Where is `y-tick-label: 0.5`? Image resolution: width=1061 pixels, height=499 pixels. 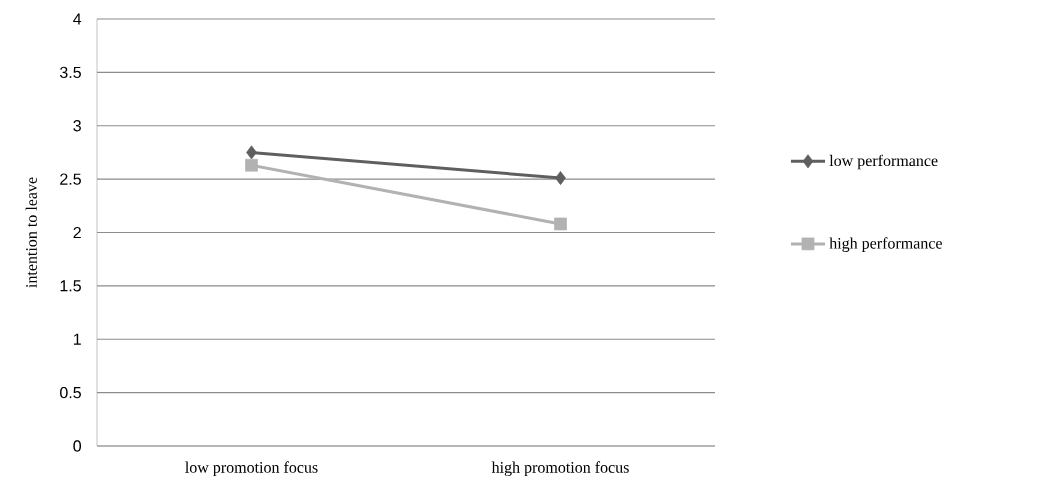 y-tick-label: 0.5 is located at coordinates (70, 392).